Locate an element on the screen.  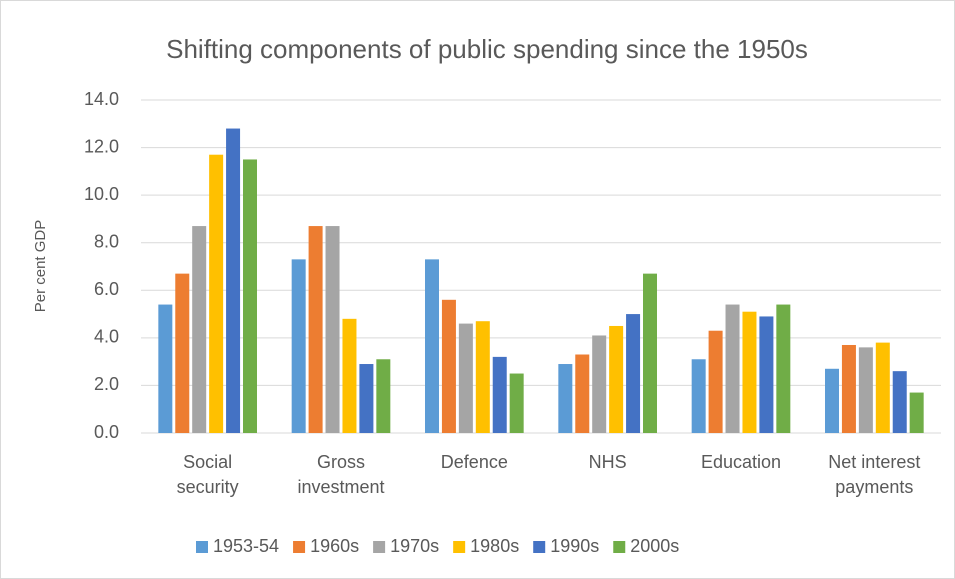
legend-label: 1970s is located at coordinates (414, 546).